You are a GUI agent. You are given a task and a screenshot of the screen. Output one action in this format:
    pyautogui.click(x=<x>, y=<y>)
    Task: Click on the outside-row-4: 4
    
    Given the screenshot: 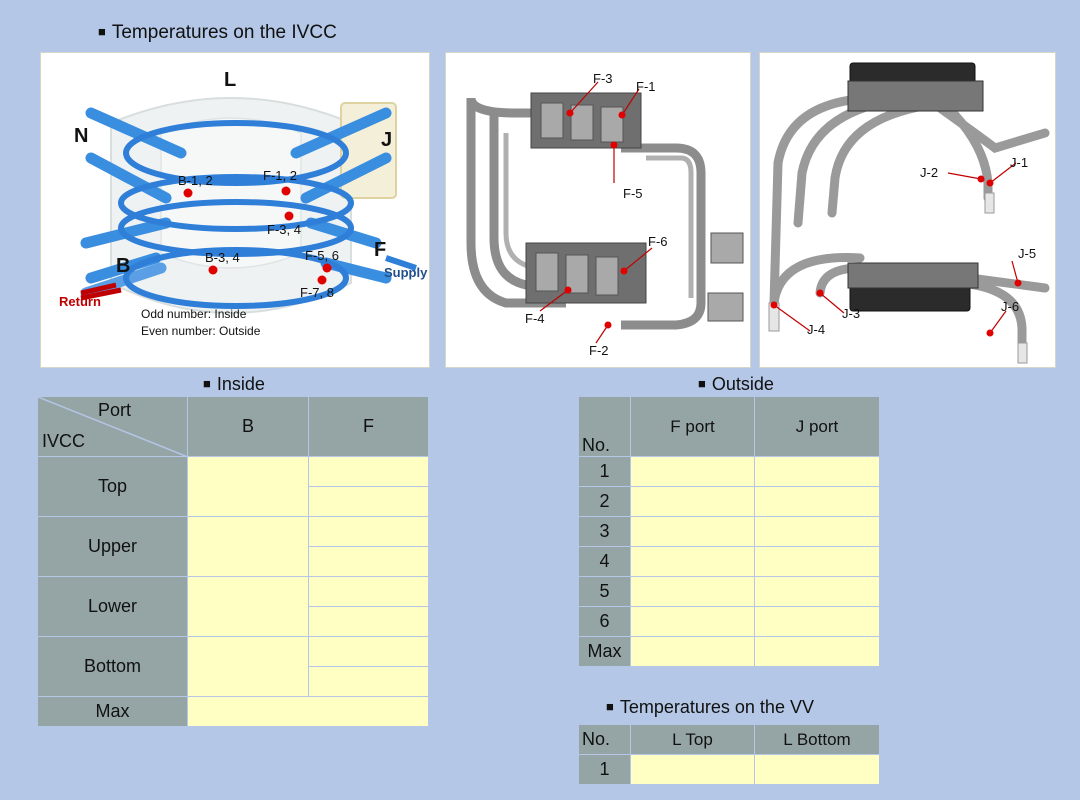 What is the action you would take?
    pyautogui.click(x=604, y=561)
    